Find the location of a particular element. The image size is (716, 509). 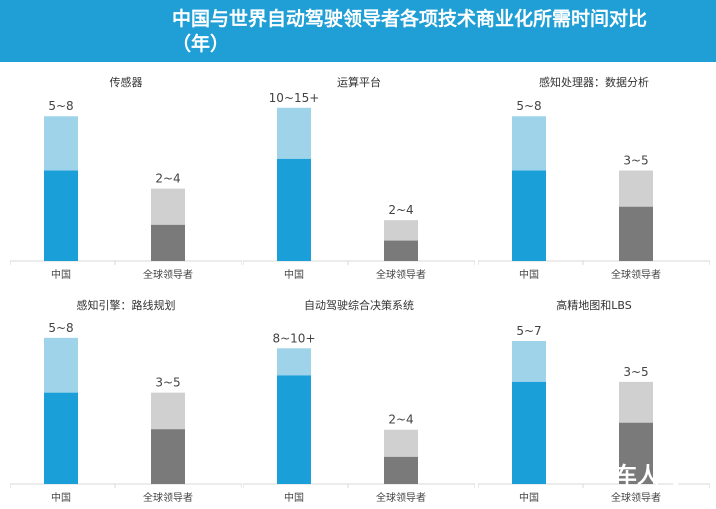

page-title: 中国与世界自动驾驶领导者各项技术商业化所需时间对比（年） is located at coordinates (410, 31).